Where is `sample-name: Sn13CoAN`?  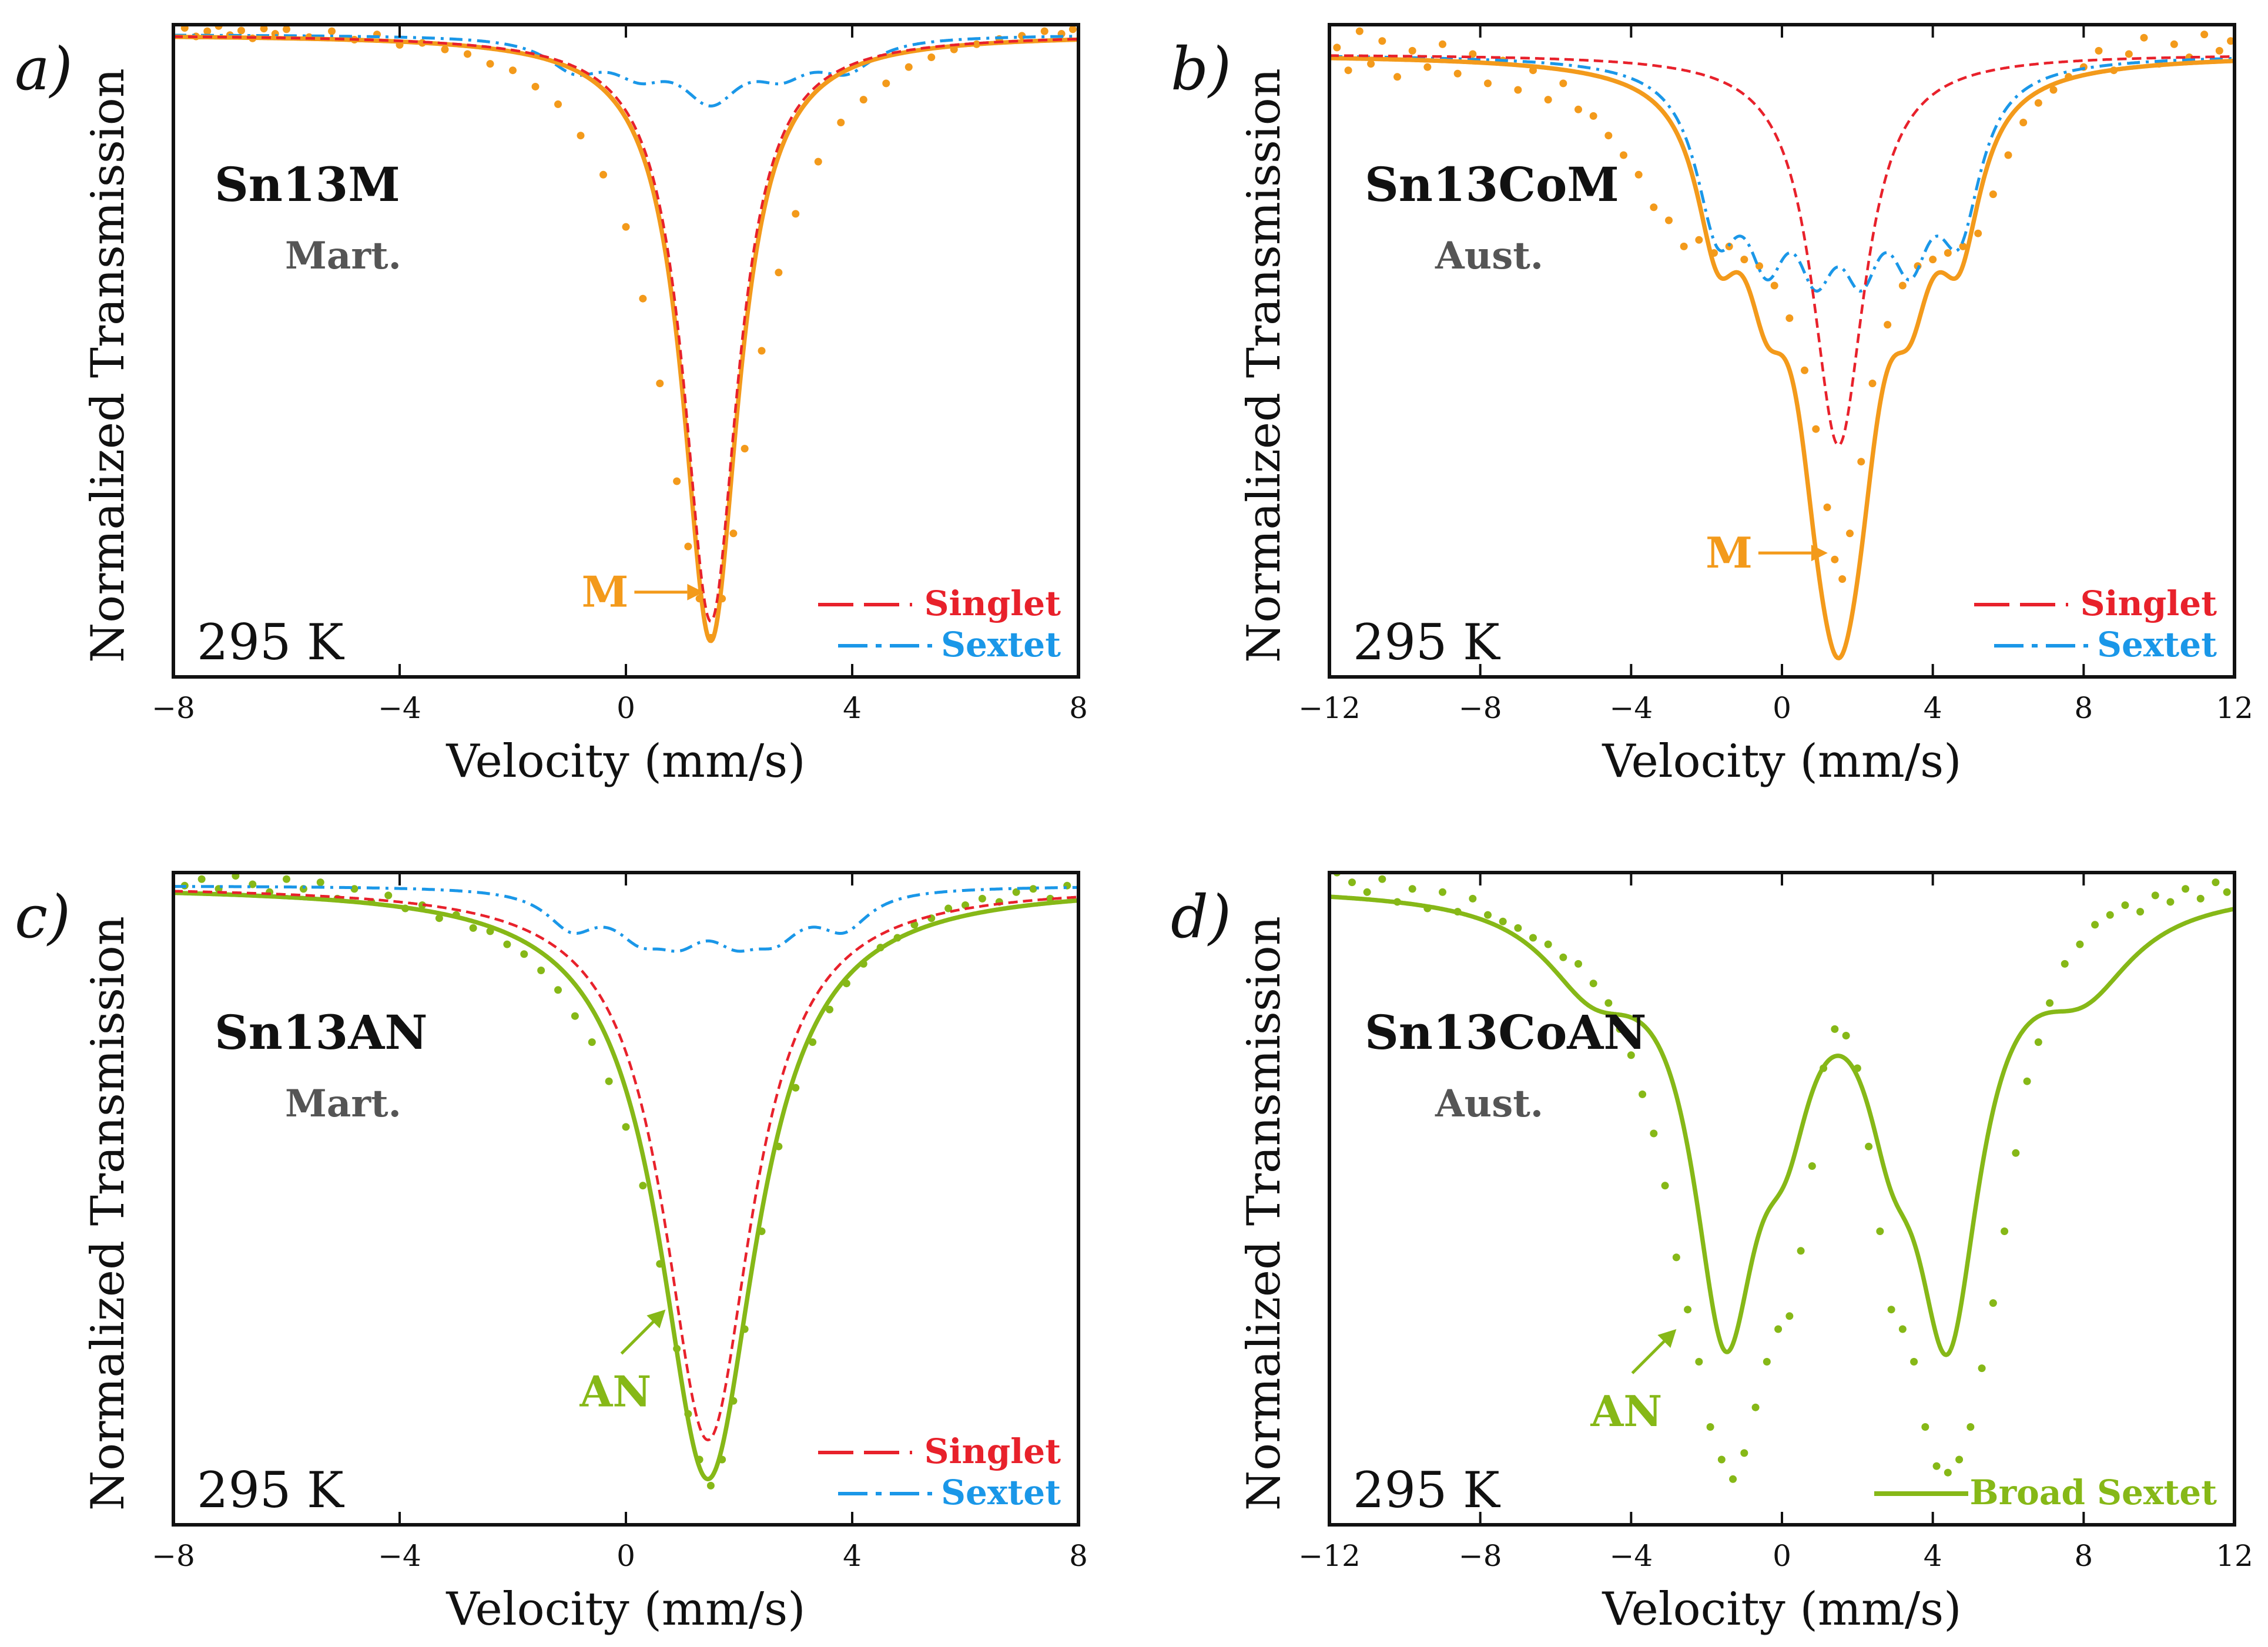 sample-name: Sn13CoAN is located at coordinates (1506, 1032).